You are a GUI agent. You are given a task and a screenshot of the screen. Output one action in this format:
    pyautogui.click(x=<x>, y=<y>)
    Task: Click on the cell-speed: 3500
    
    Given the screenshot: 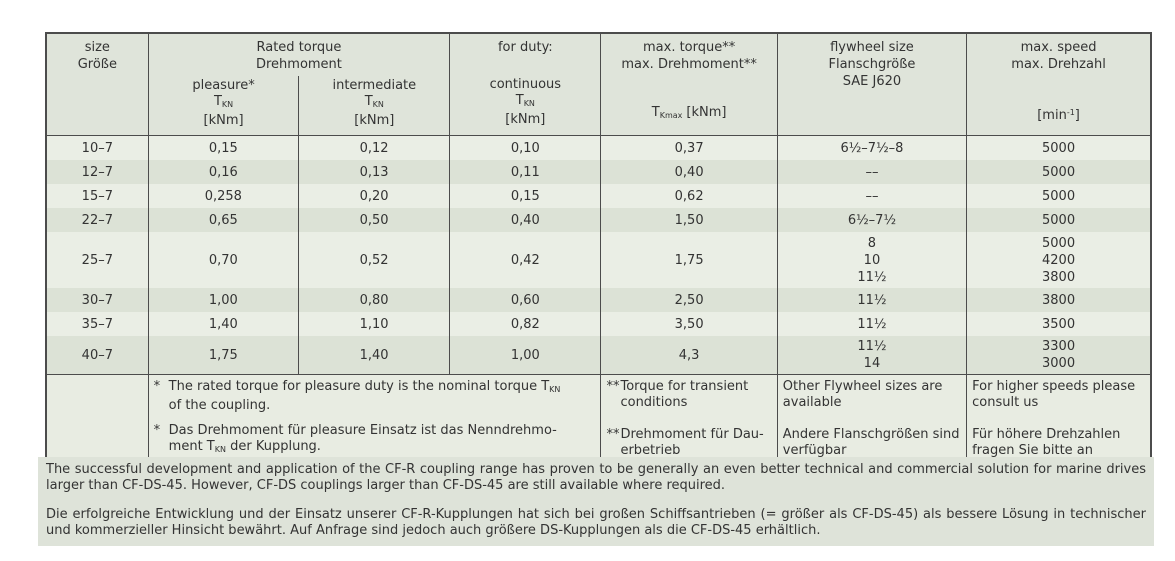 What is the action you would take?
    pyautogui.click(x=1059, y=324)
    